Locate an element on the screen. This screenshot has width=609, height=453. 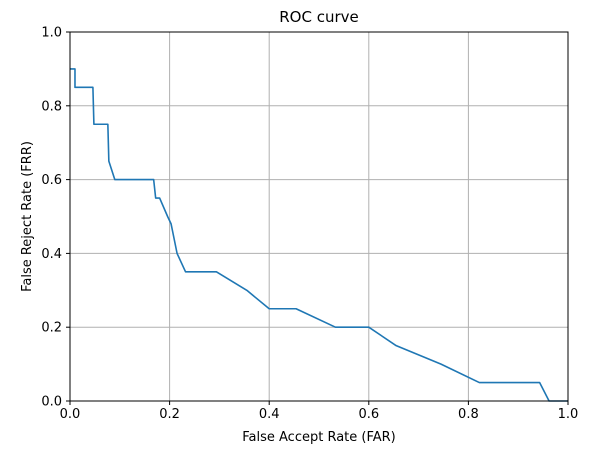
y-axis-label: False Reject Rate (FRR) is located at coordinates (27, 216).